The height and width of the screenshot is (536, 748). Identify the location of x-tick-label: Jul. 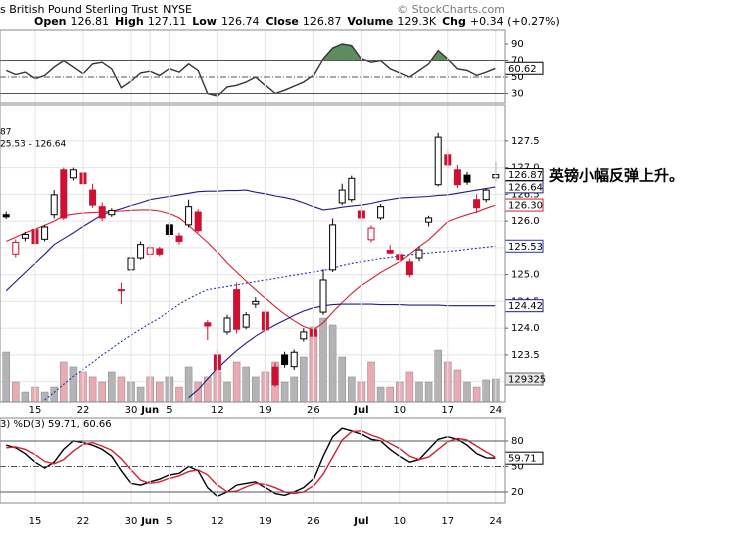
(360, 521).